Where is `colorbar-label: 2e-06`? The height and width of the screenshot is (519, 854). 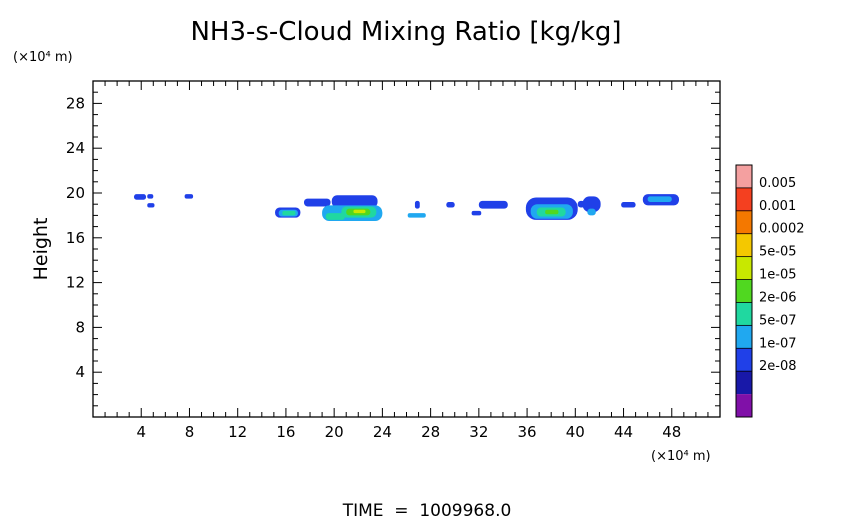
colorbar-label: 2e-06 is located at coordinates (778, 297).